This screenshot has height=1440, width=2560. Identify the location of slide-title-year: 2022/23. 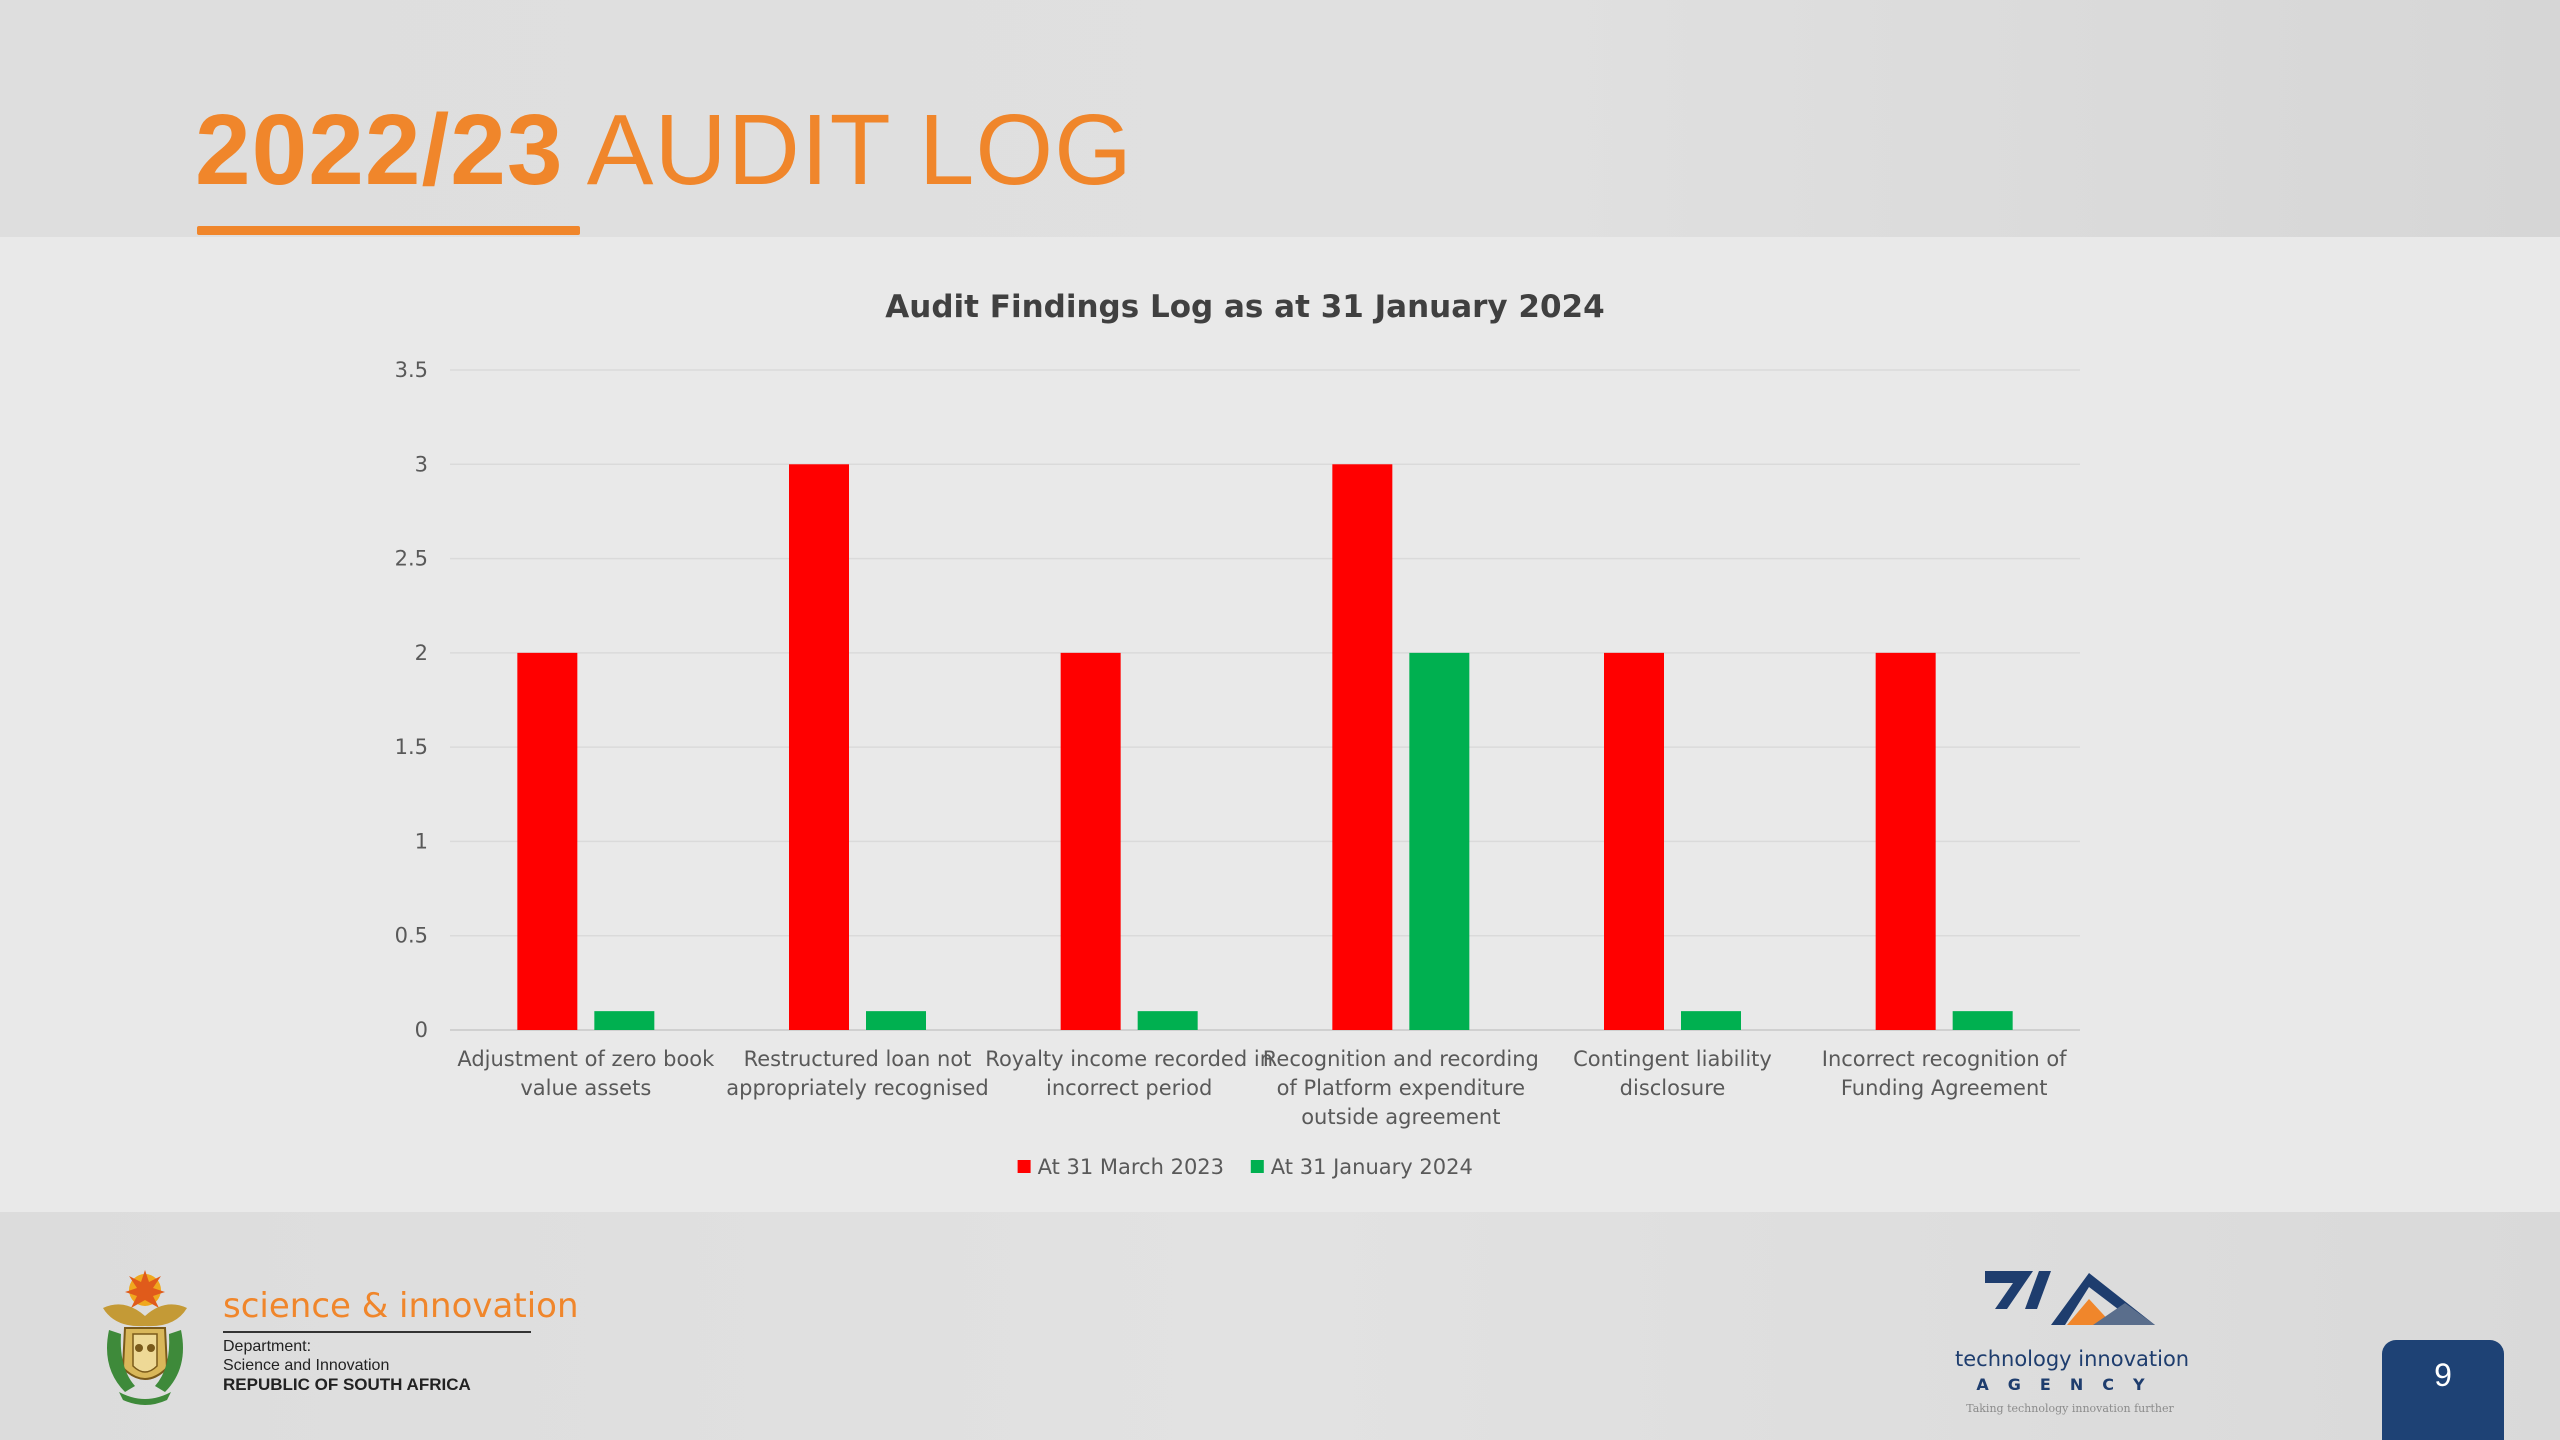
(379, 150).